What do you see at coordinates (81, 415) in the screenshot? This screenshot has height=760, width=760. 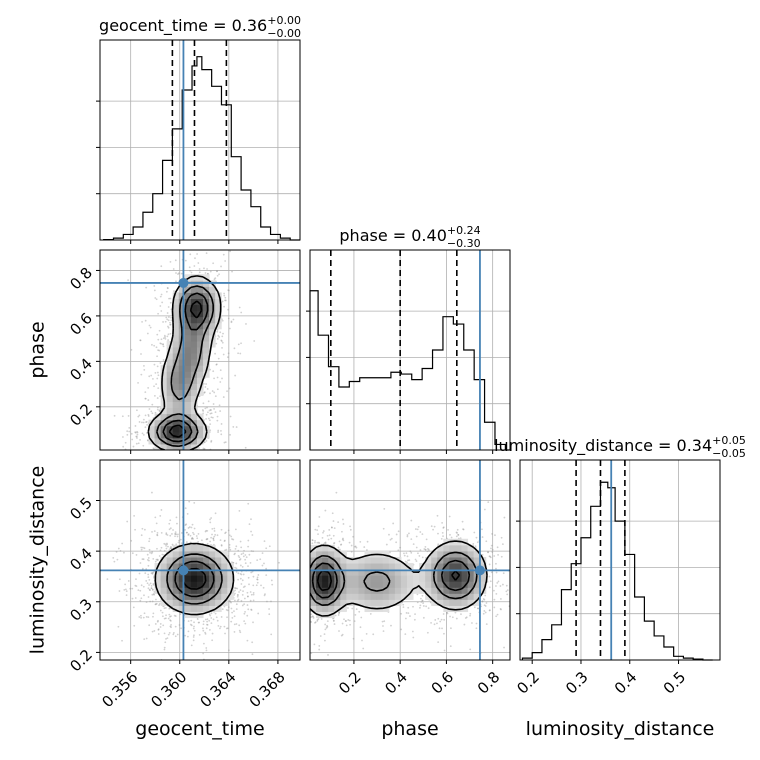 I see `phase_vs_geocent_time-ytick-label-0: 0.2` at bounding box center [81, 415].